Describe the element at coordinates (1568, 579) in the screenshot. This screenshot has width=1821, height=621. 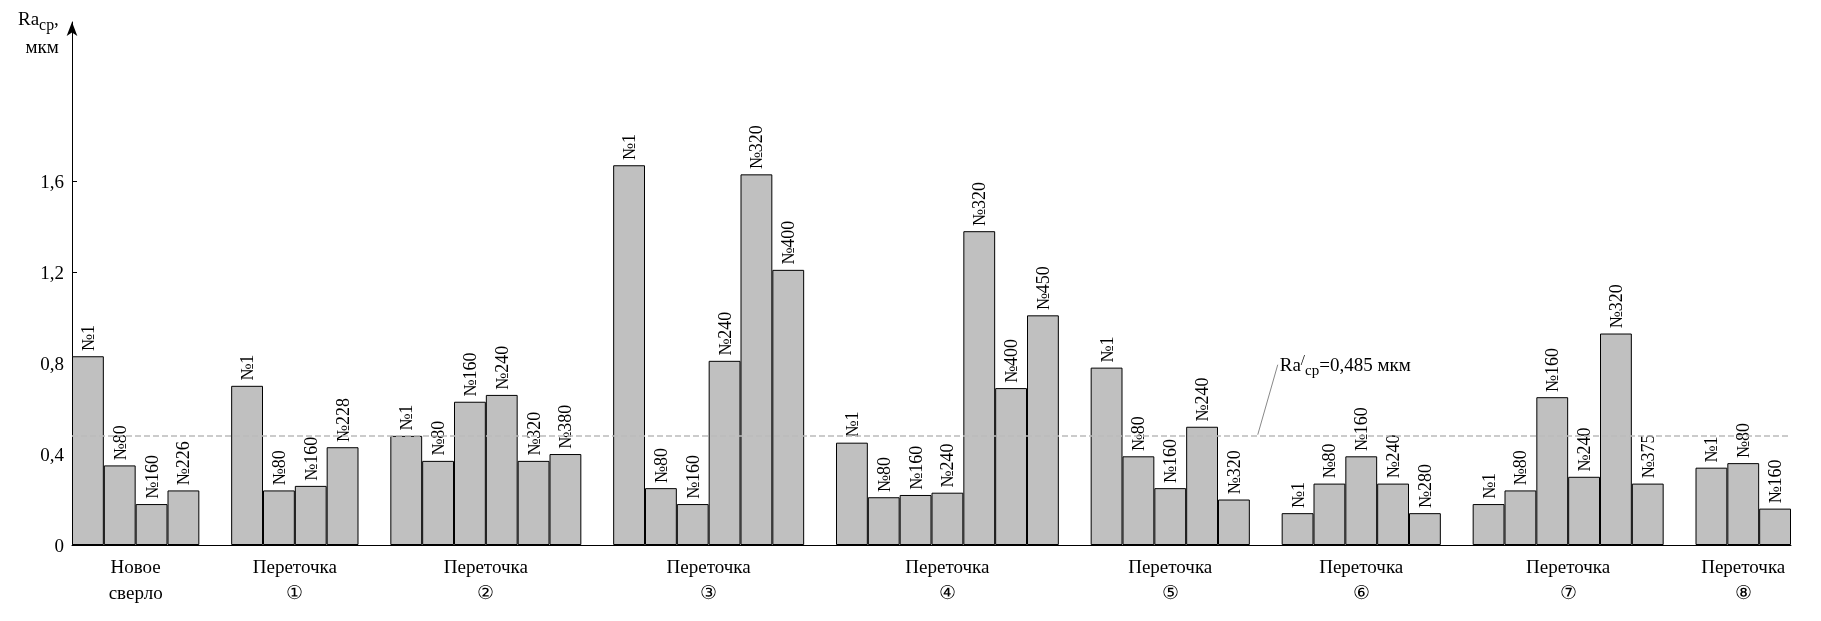
I see `text: Переточка ⑦` at that location.